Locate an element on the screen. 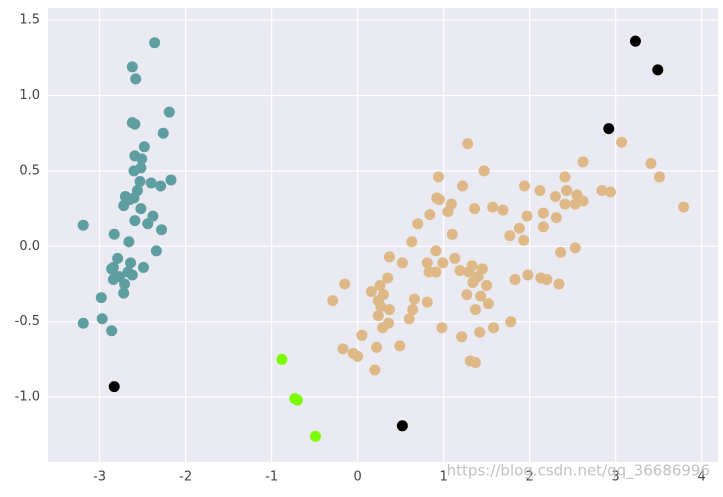 This screenshot has width=723, height=497. y-tick-label: 0.0 is located at coordinates (29, 246).